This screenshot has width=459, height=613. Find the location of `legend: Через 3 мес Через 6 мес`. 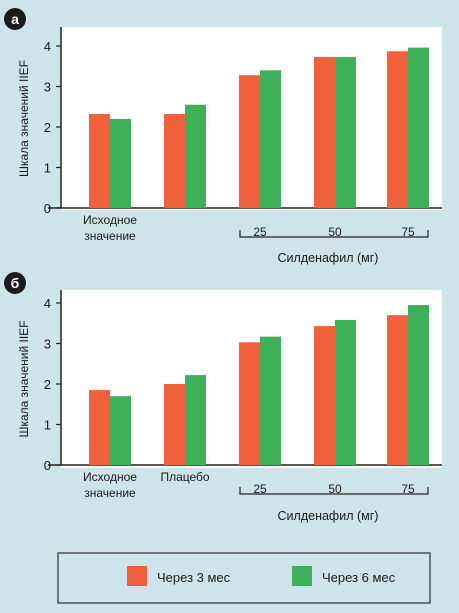

legend: Через 3 мес Через 6 мес is located at coordinates (244, 578).